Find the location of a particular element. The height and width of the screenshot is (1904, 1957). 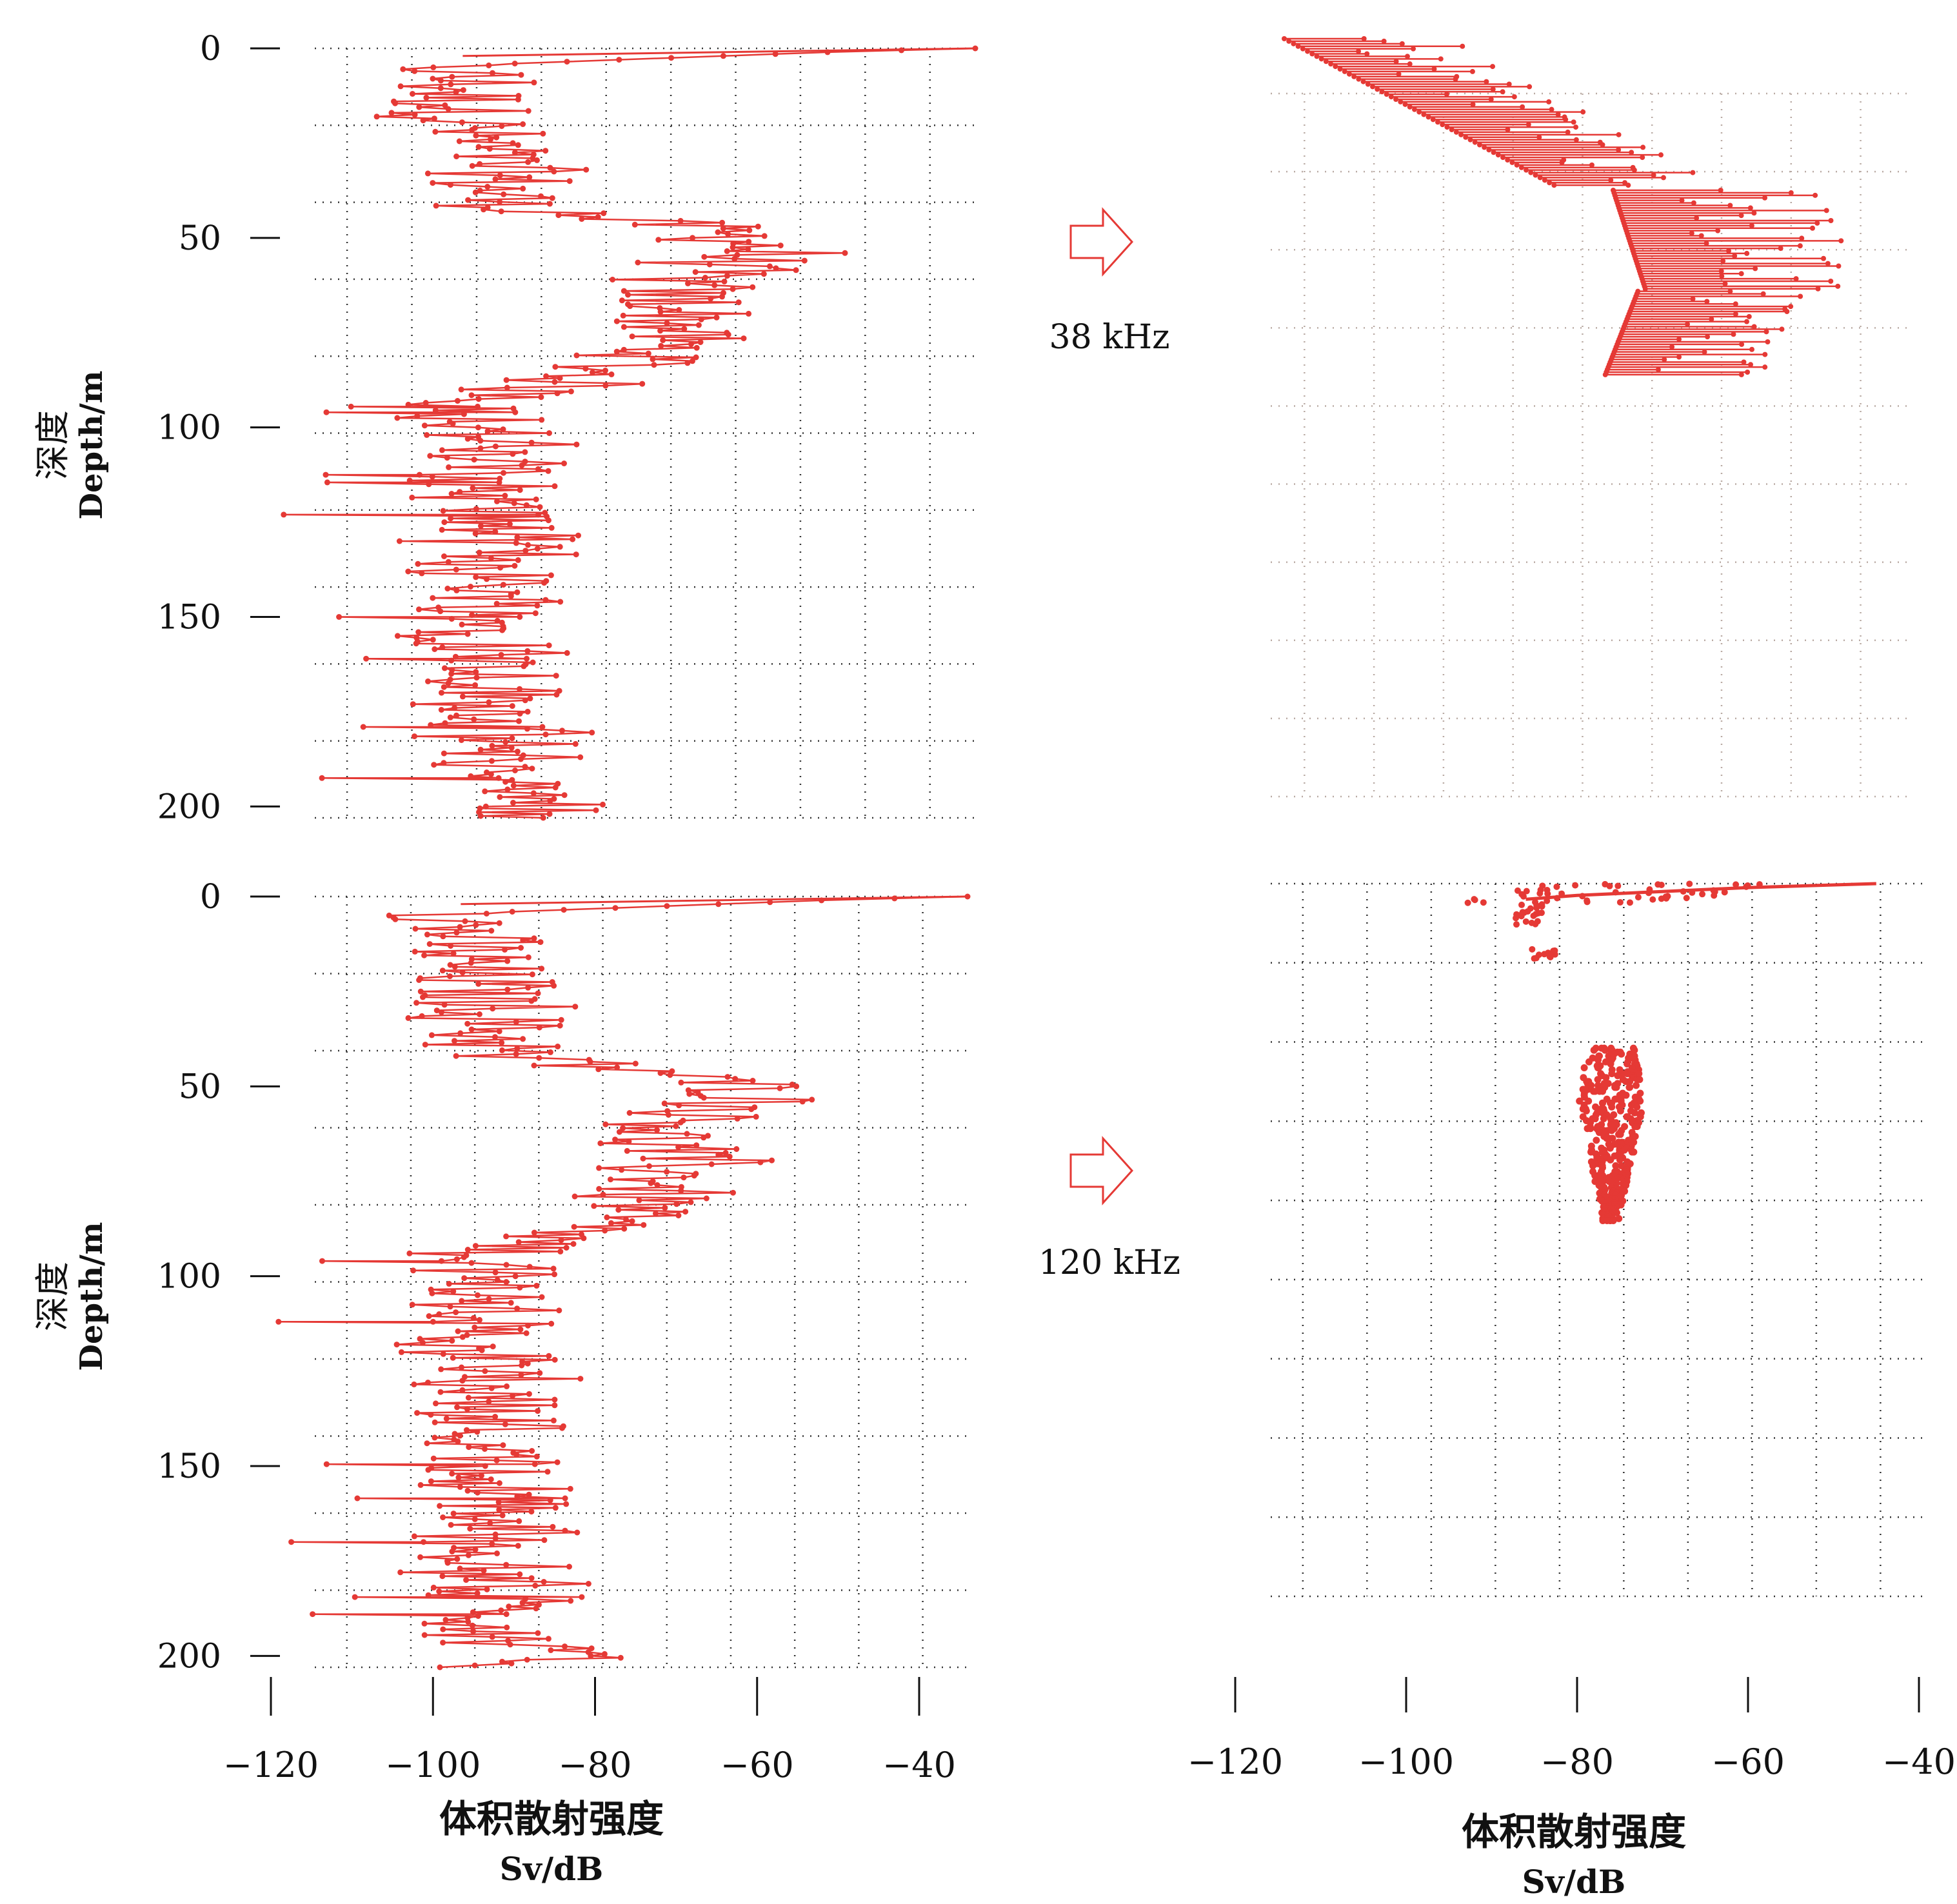

x-tick-label: −100 is located at coordinates (1406, 1761).